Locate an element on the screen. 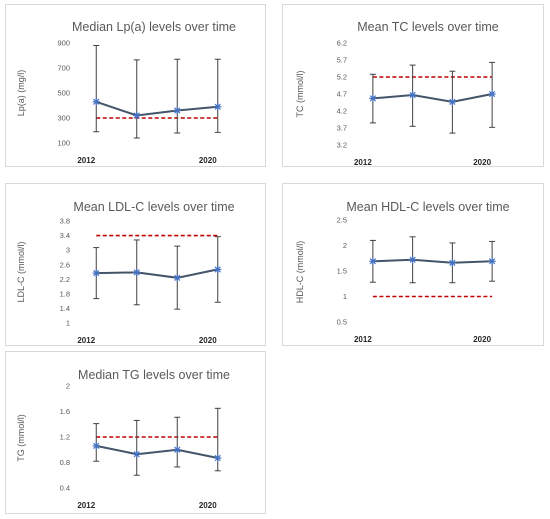 This screenshot has width=550, height=519. y-tick-label: 2.5 is located at coordinates (342, 220).